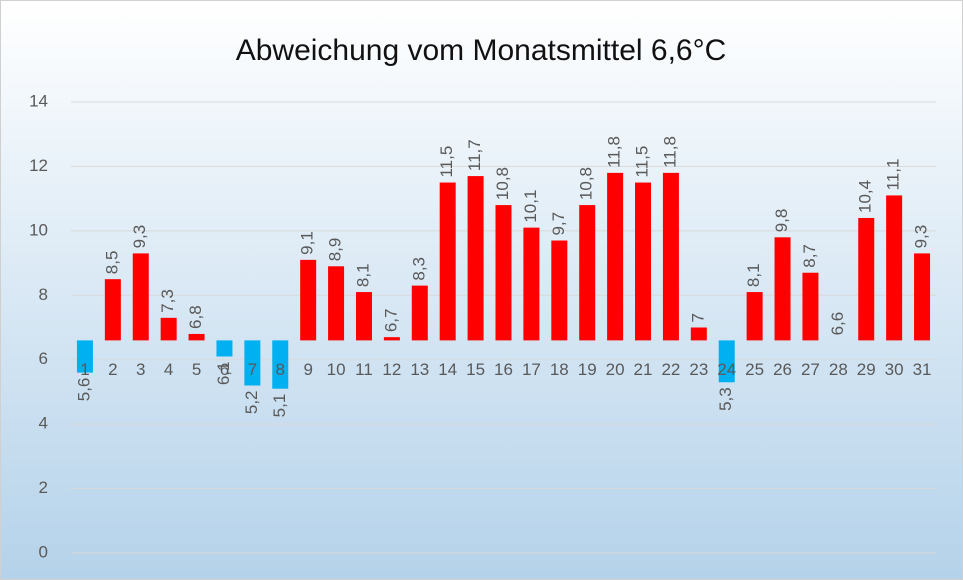 The height and width of the screenshot is (580, 963). What do you see at coordinates (38, 229) in the screenshot?
I see `y-tick-label: 10` at bounding box center [38, 229].